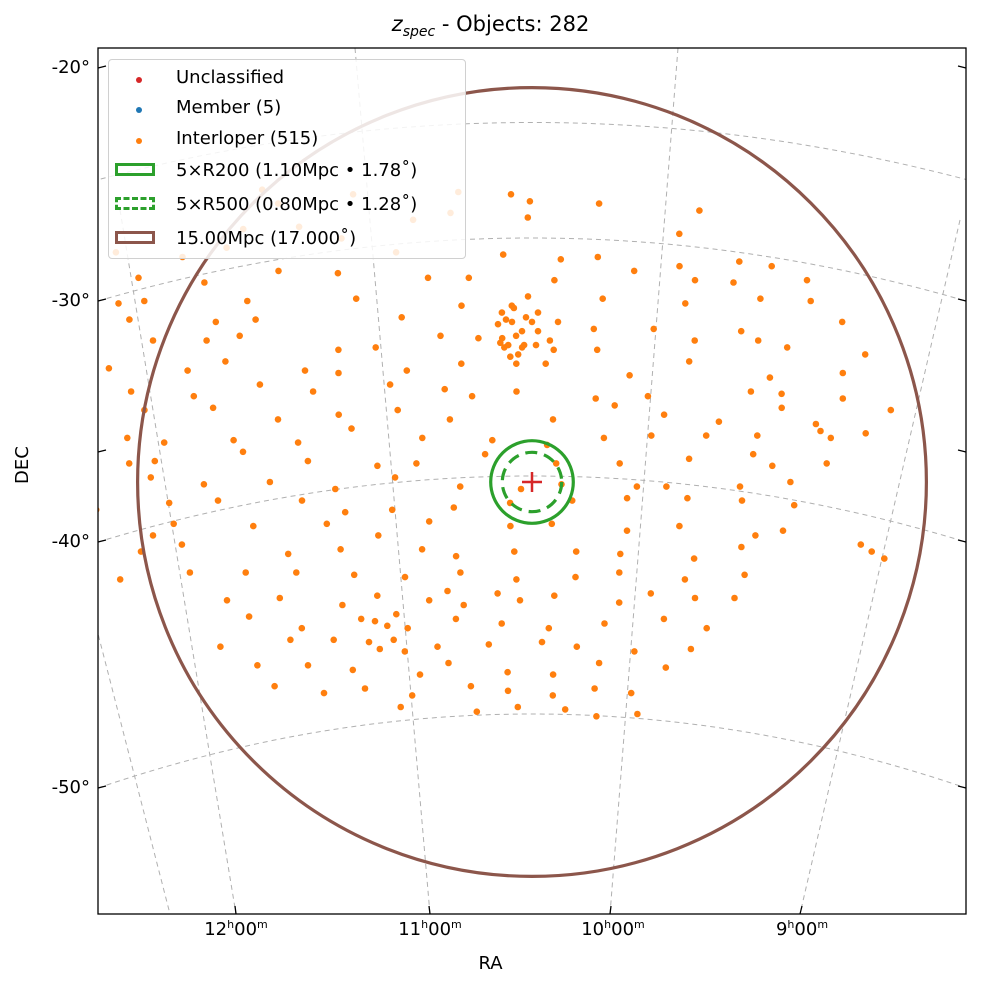 The image size is (981, 989). Describe the element at coordinates (781, 929) in the screenshot. I see `ra-tick-hours: 9` at that location.